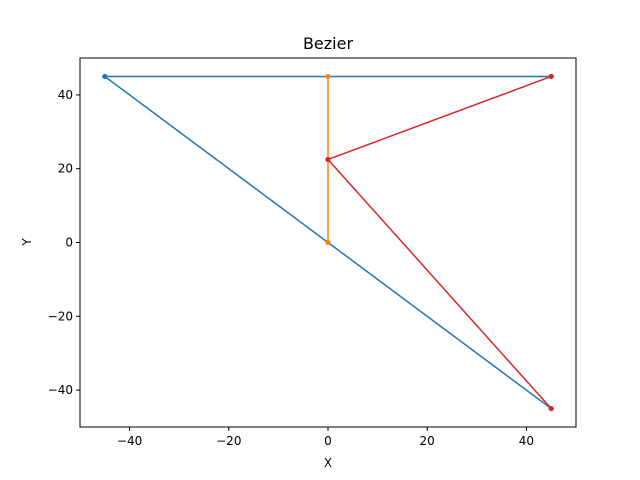  Describe the element at coordinates (60, 390) in the screenshot. I see `y-tick-label: −40` at that location.